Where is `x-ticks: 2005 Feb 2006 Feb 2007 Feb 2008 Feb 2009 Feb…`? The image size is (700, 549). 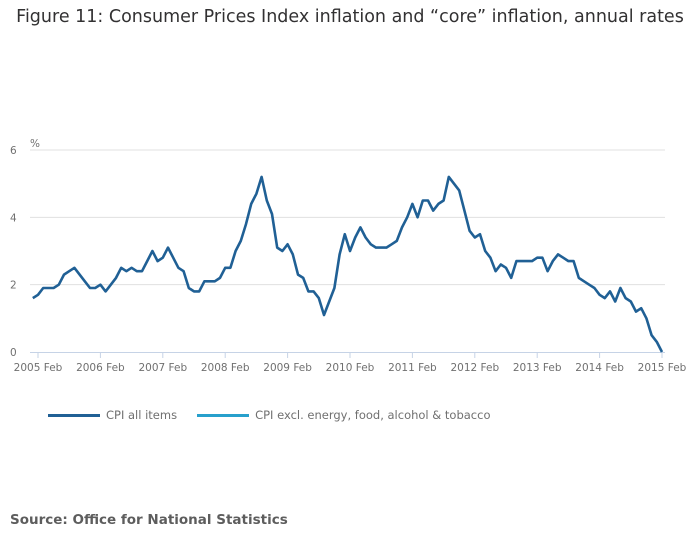 x-ticks: 2005 Feb 2006 Feb 2007 Feb 2008 Feb 2009 Feb… is located at coordinates (350, 363).